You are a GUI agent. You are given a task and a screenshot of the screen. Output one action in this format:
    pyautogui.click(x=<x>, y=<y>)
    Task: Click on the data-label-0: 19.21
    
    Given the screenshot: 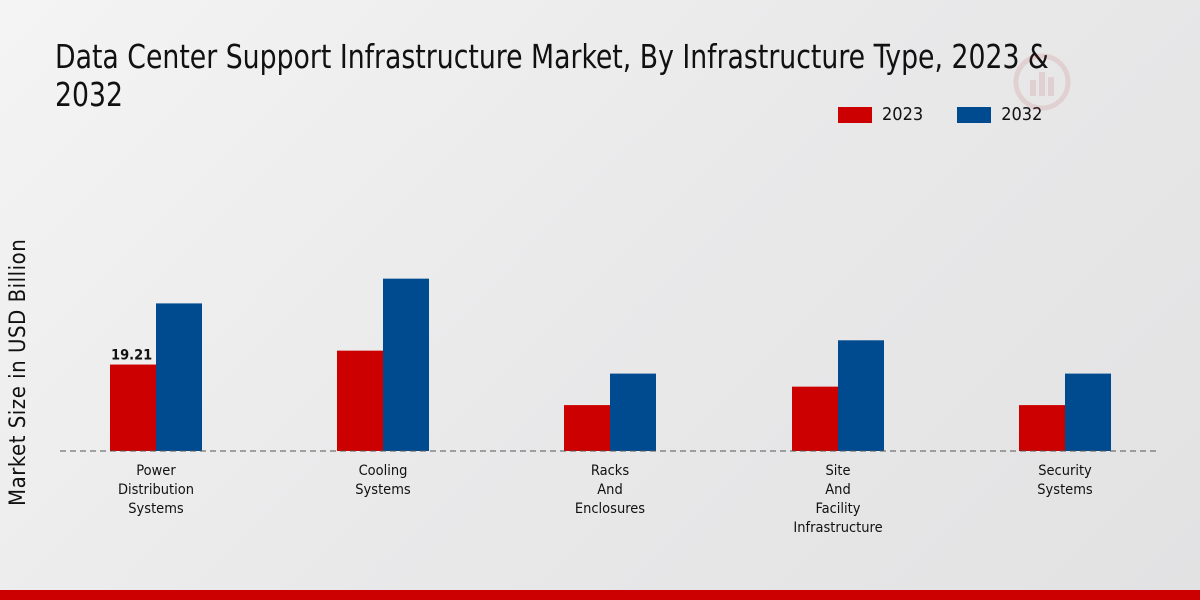 What is the action you would take?
    pyautogui.click(x=131, y=356)
    